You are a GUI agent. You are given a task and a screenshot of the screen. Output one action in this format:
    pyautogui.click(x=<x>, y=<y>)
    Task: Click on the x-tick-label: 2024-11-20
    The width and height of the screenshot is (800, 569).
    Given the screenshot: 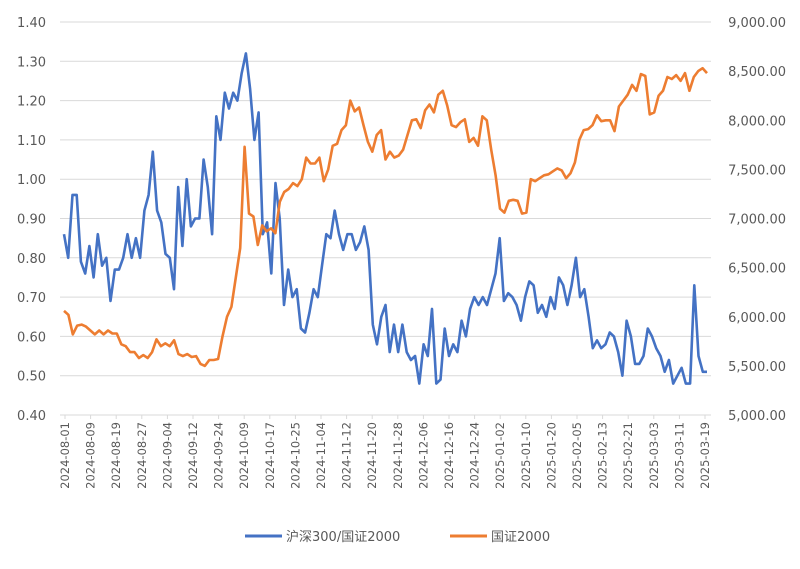 What is the action you would take?
    pyautogui.click(x=372, y=455)
    